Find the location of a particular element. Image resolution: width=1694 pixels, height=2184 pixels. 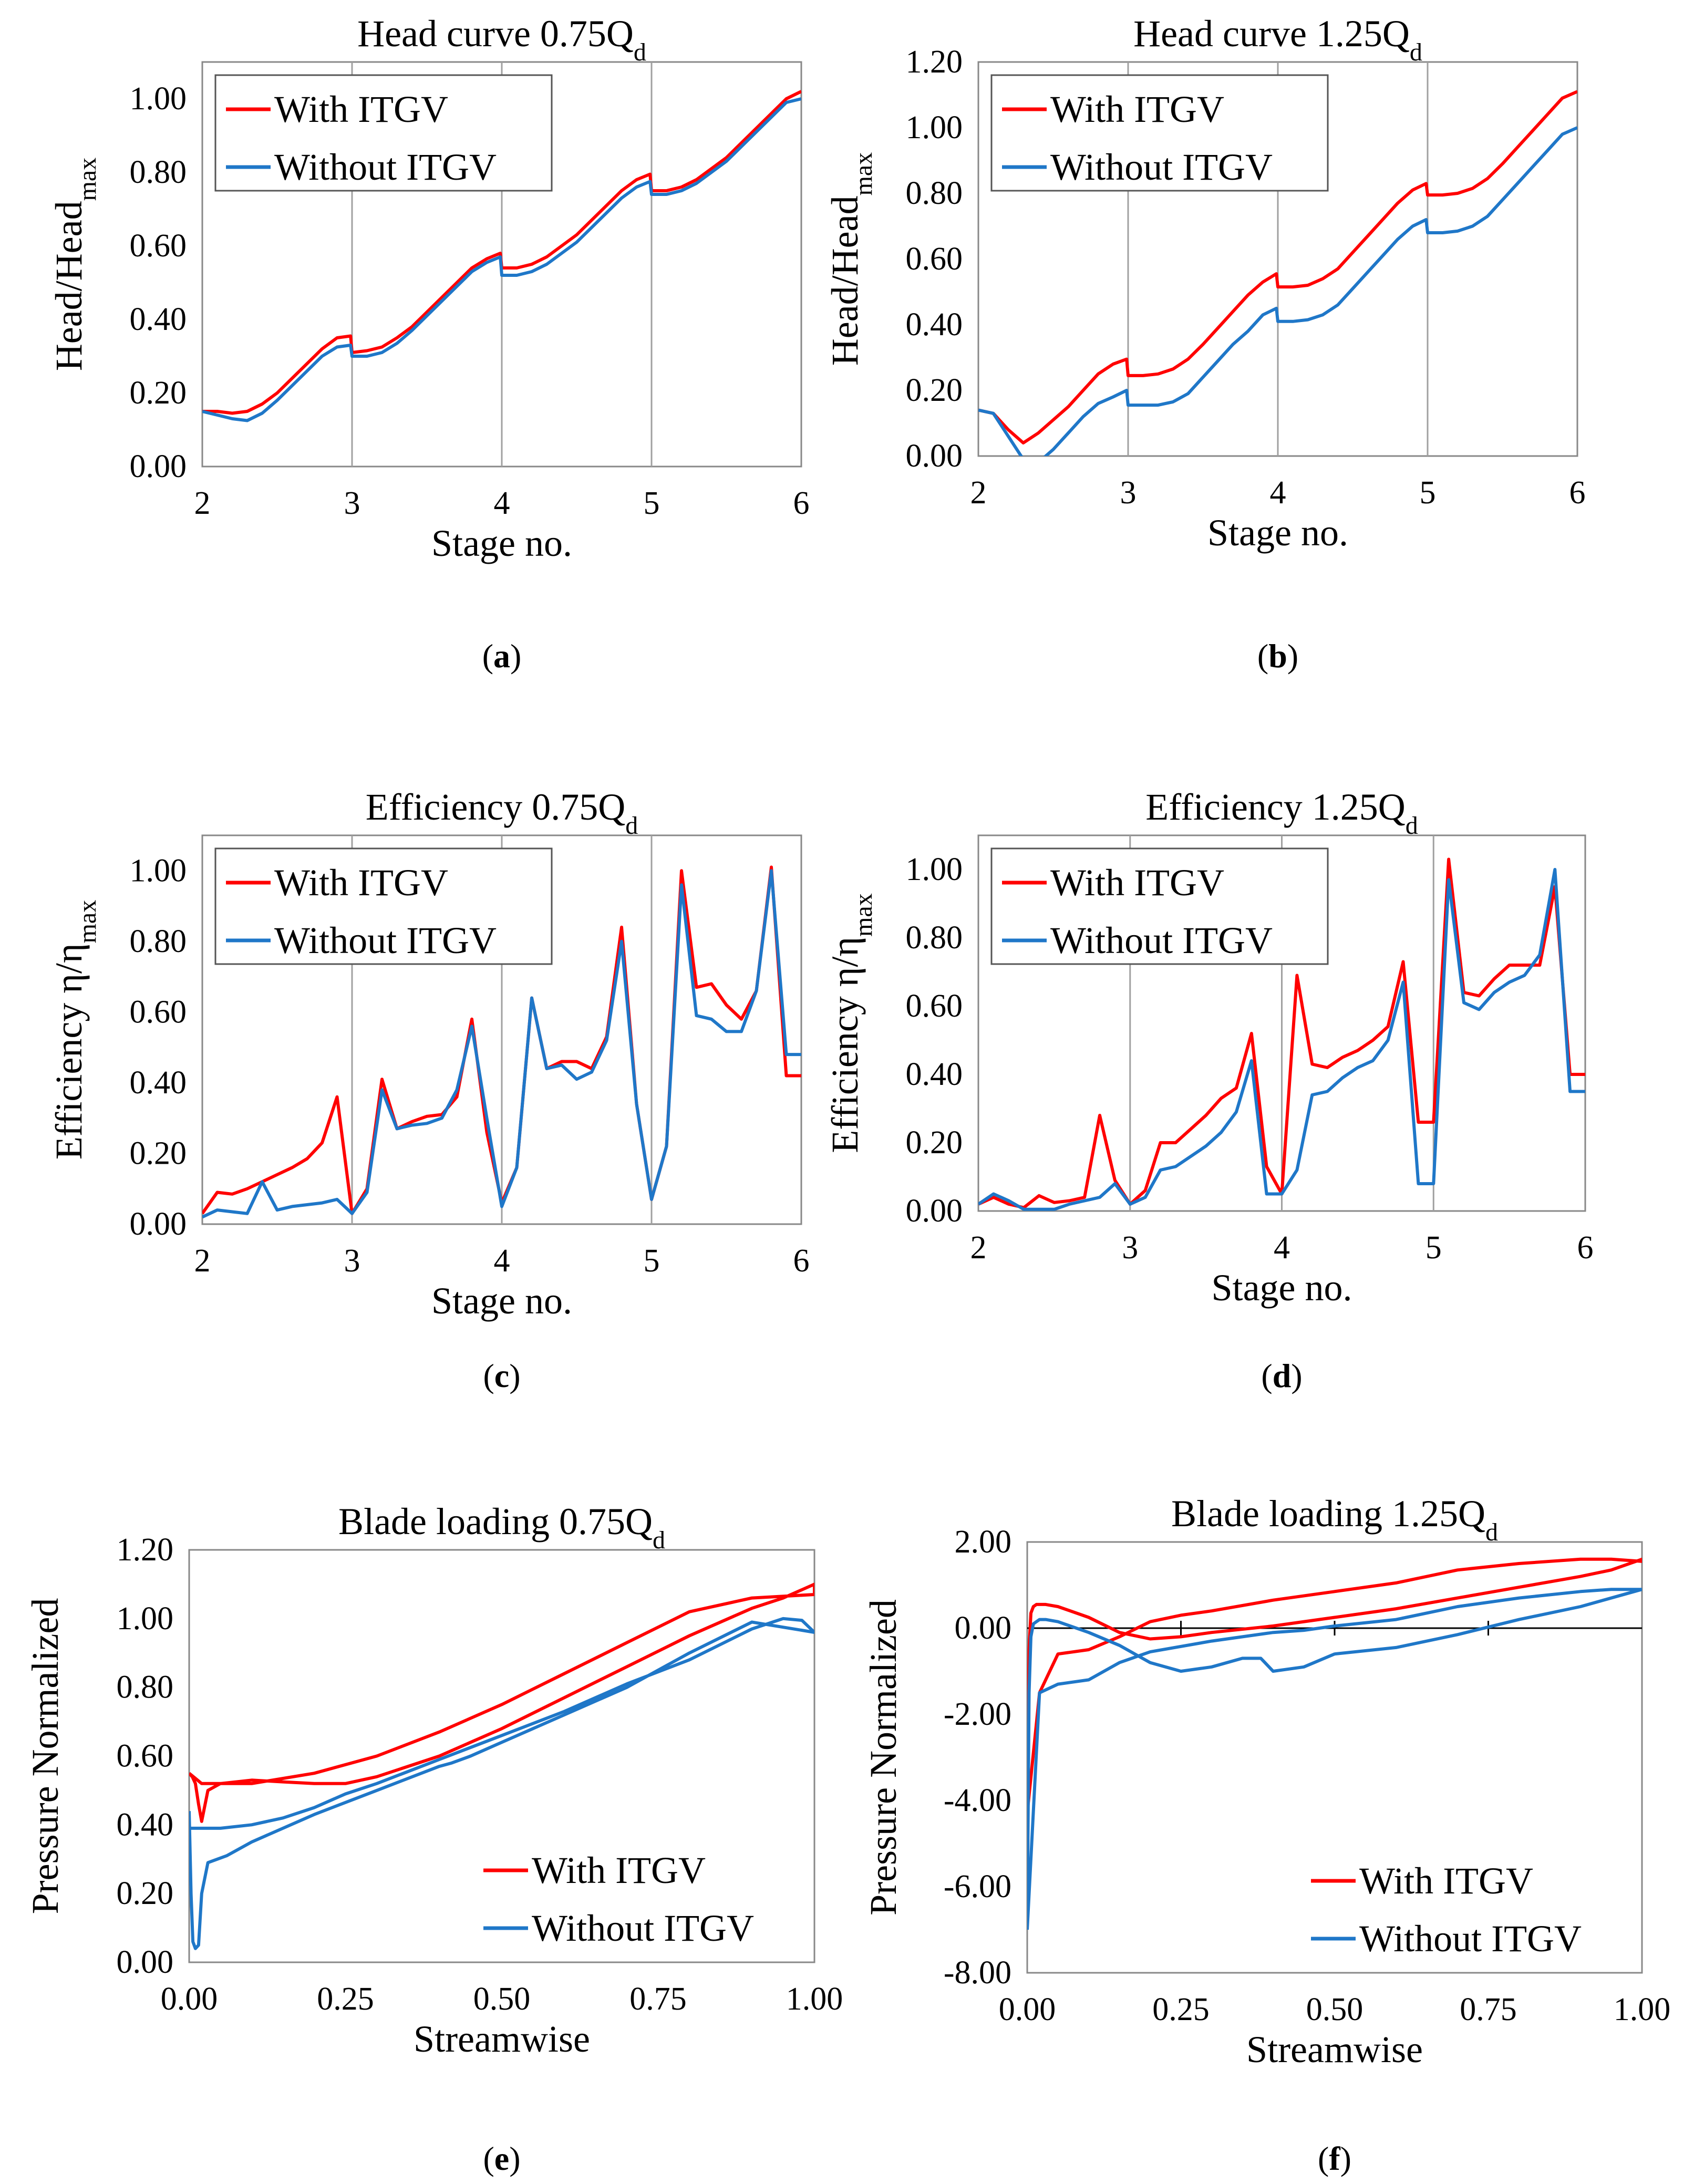

y-tick-label: -6.00 is located at coordinates (978, 1886).